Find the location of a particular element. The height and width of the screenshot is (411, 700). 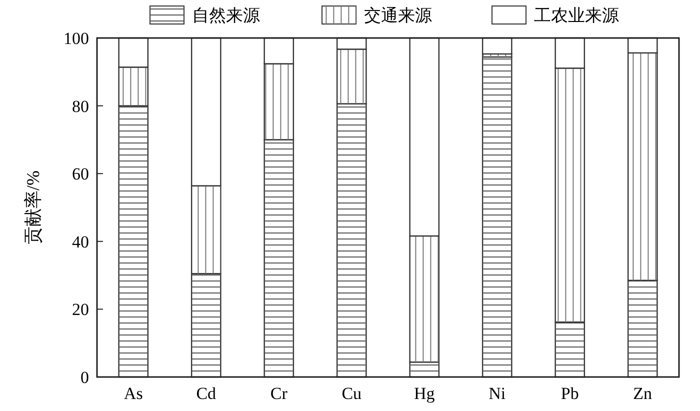

y-tick-label: 20 is located at coordinates (80, 310).